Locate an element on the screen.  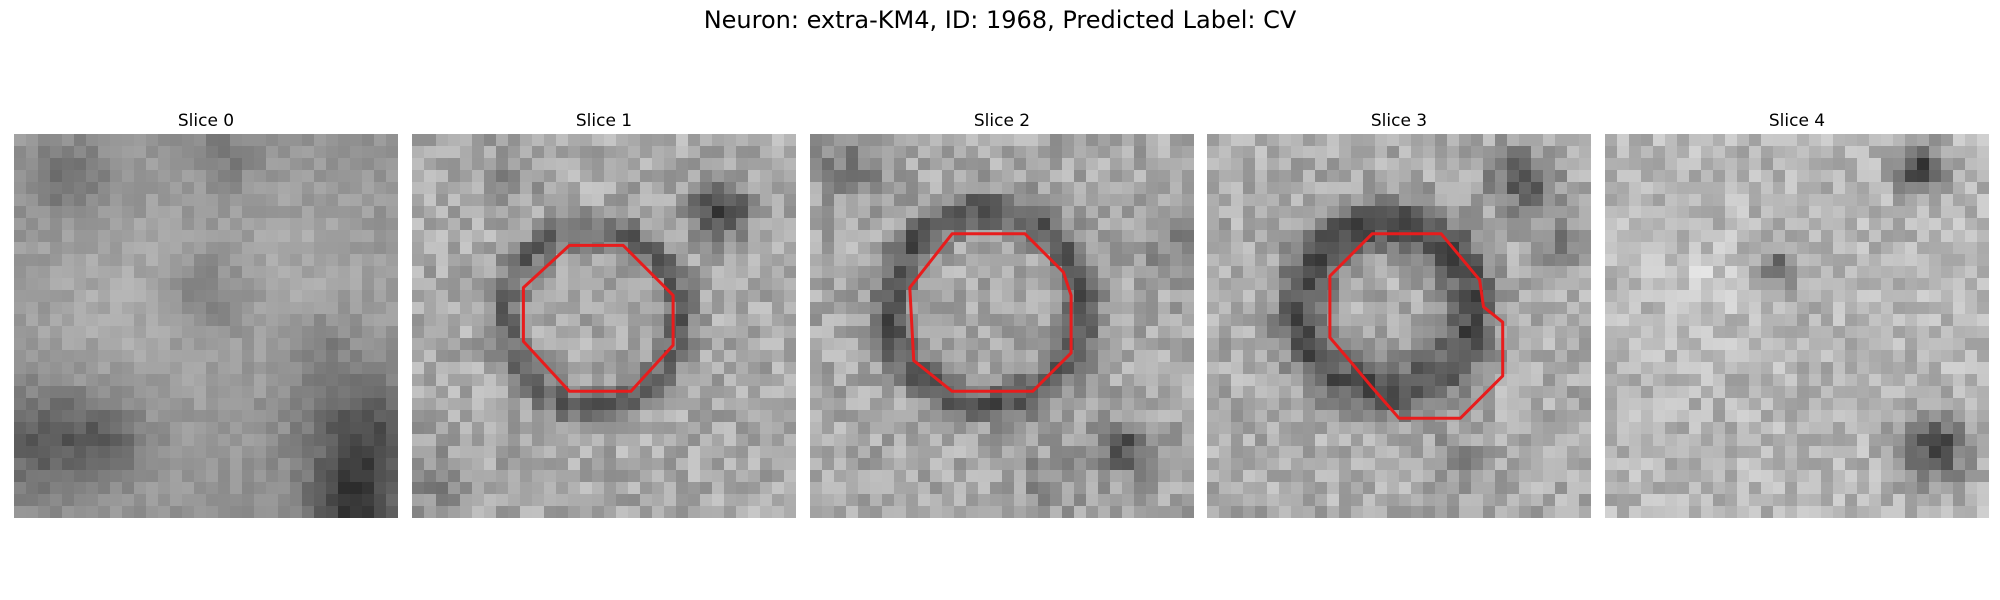
slice-title: Slice 2 is located at coordinates (1002, 121).